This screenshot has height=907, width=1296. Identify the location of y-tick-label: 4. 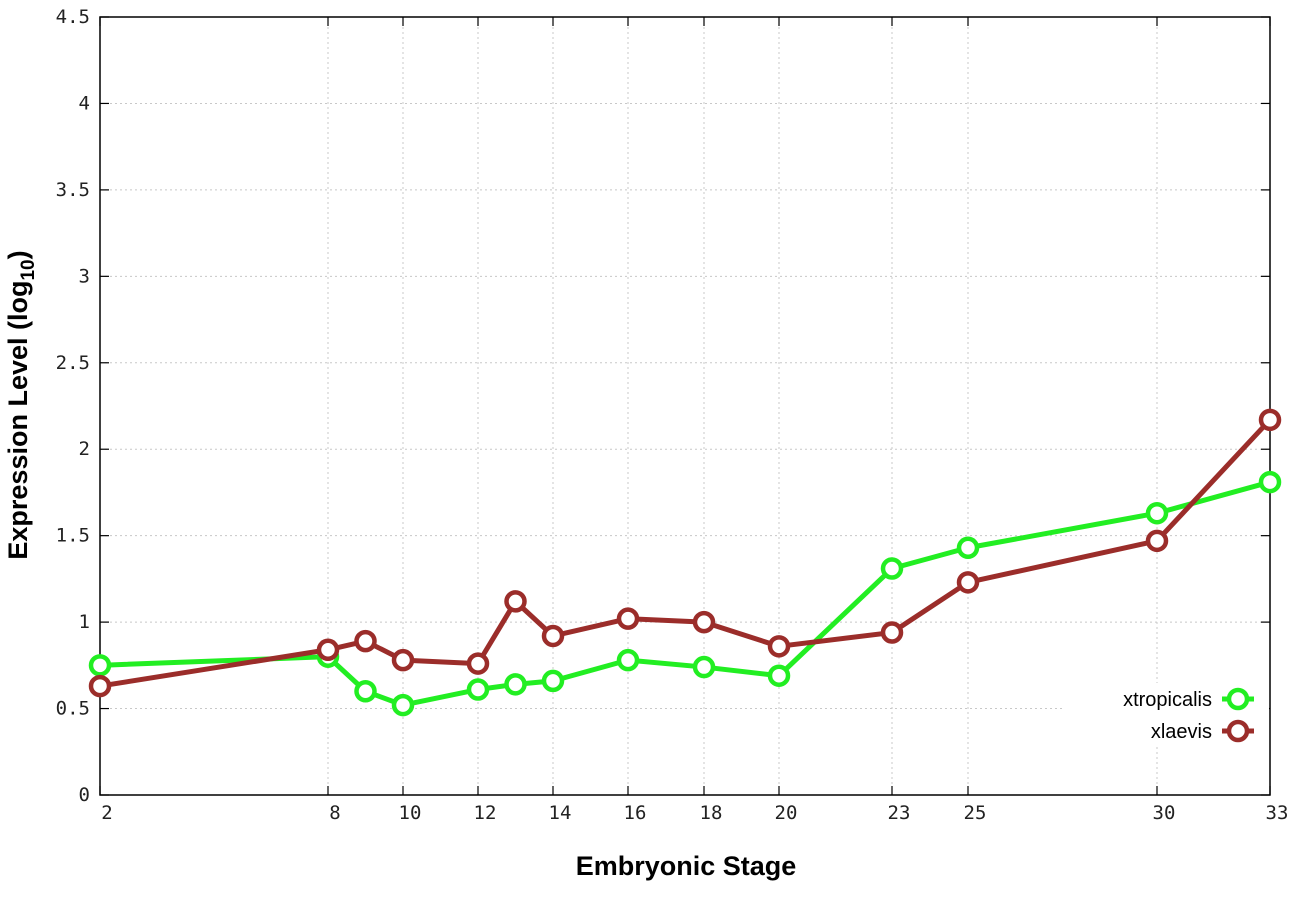
(84, 103).